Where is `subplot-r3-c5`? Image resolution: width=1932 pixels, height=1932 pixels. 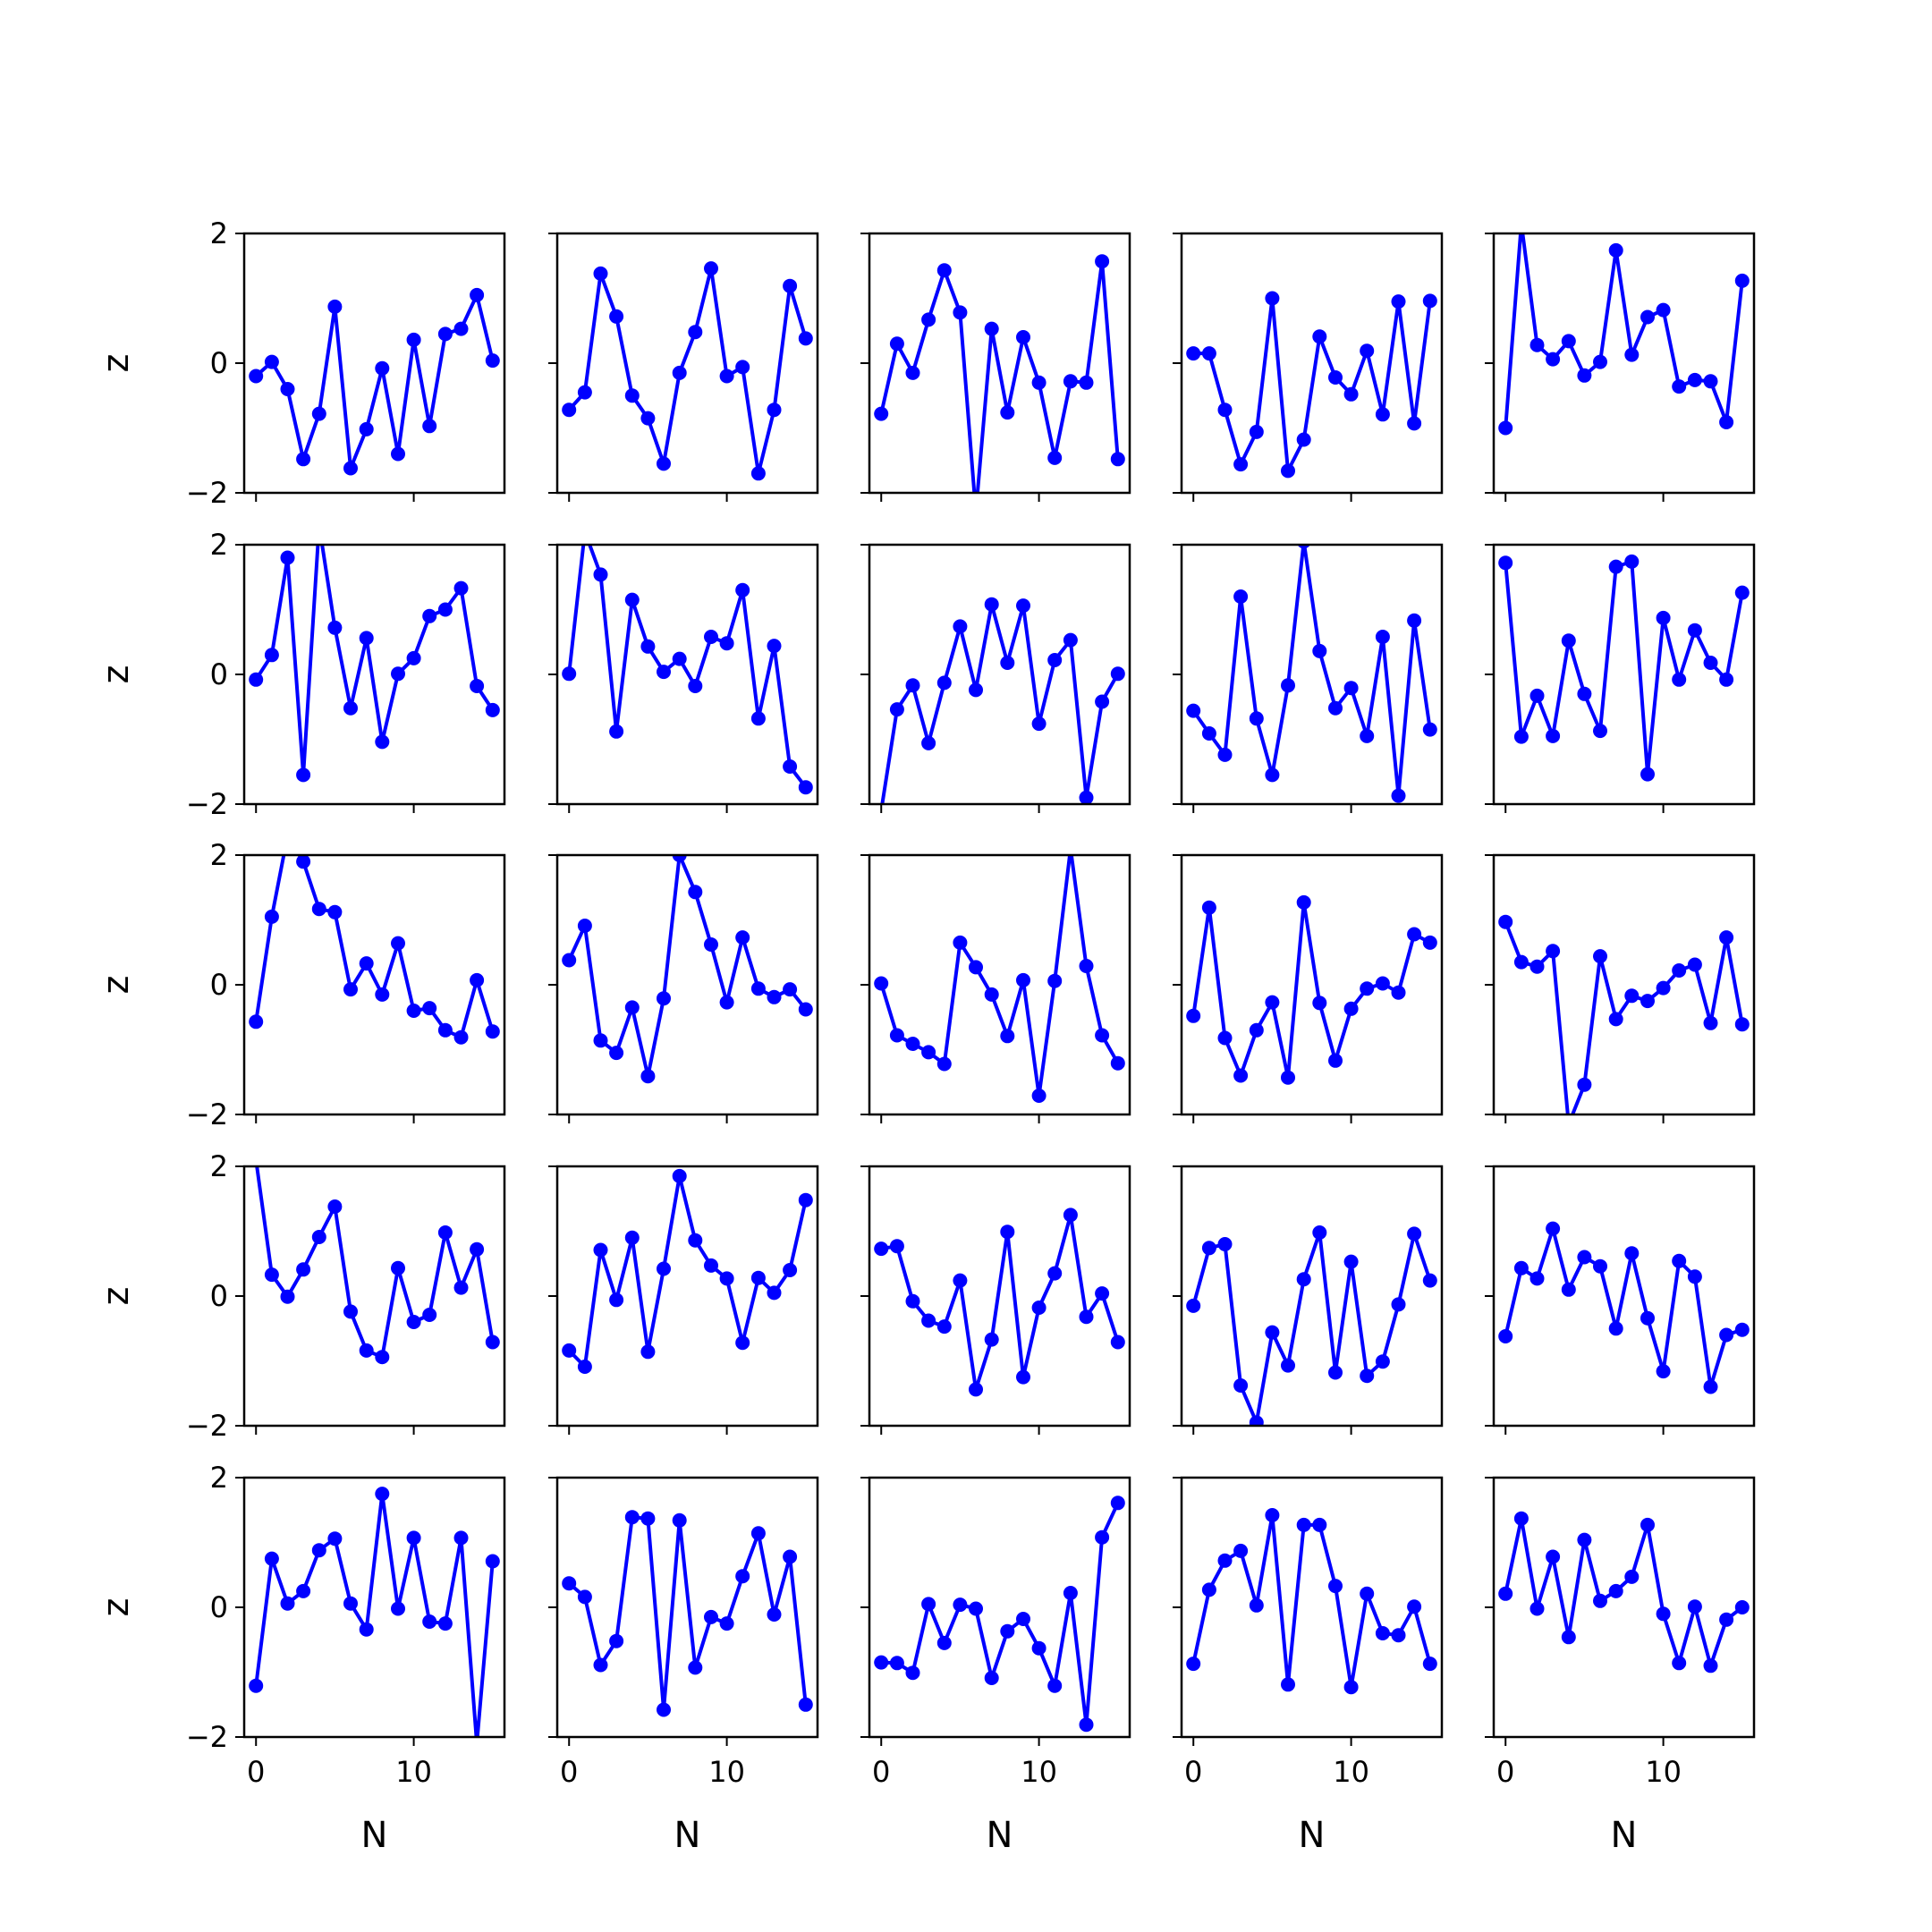
subplot-r3-c5 is located at coordinates (1620, 988).